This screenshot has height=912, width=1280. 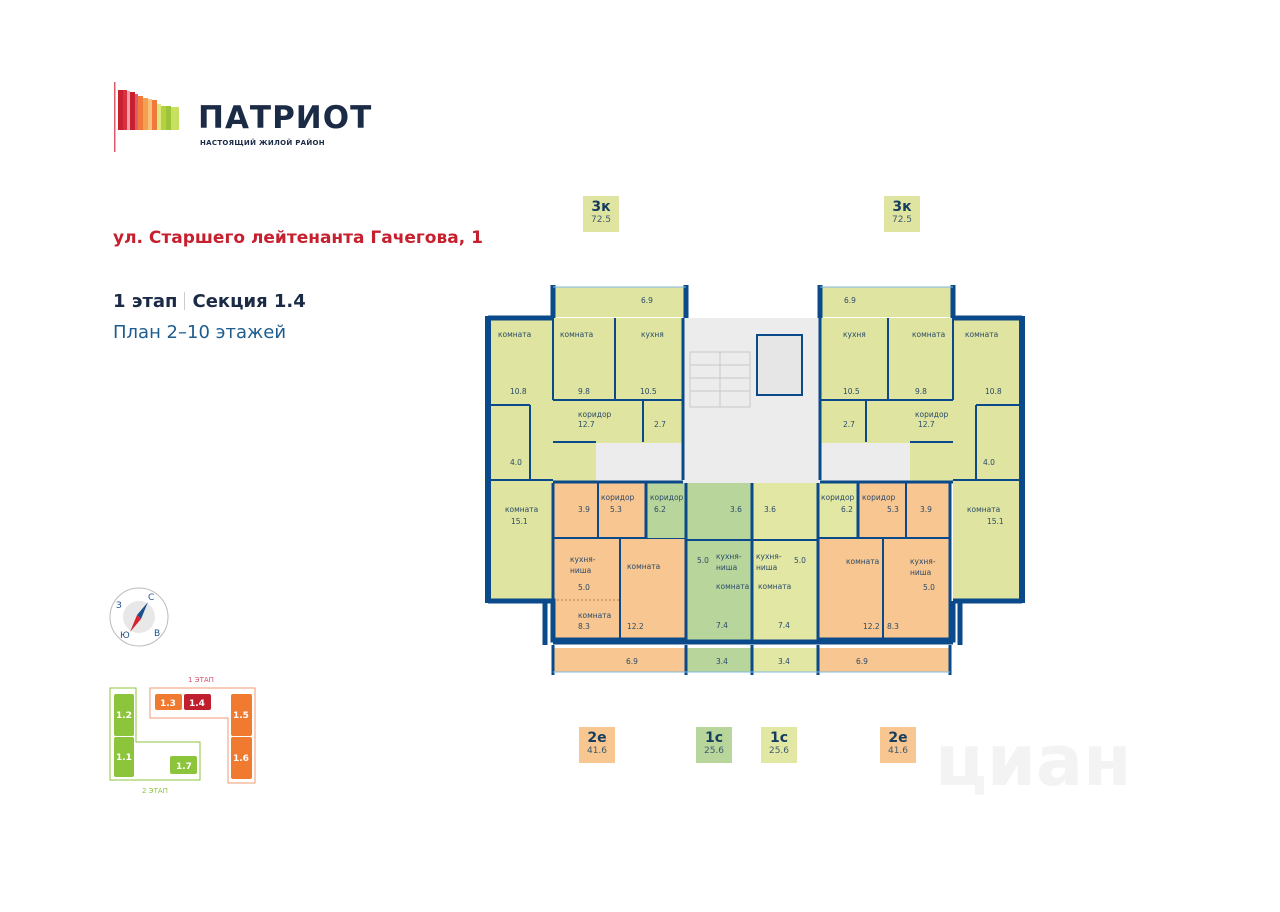 I want to click on section-1.4: 1.4, so click(x=197, y=702).